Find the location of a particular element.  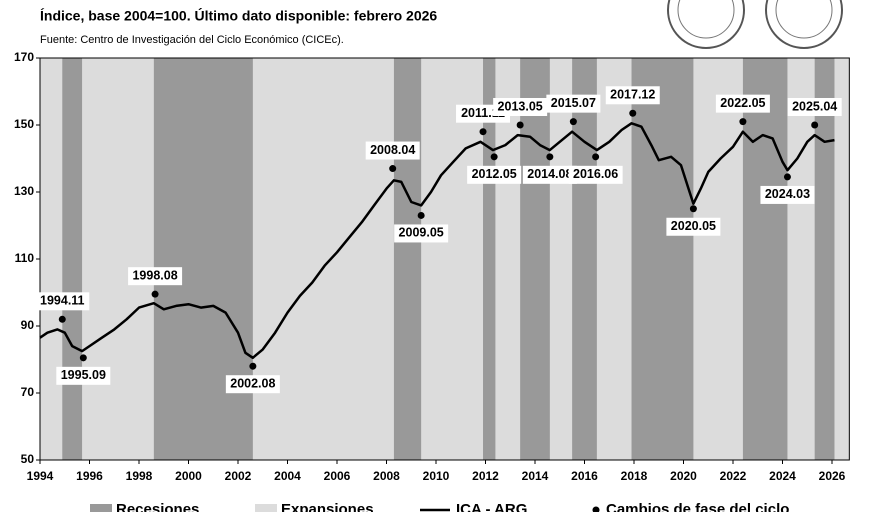

turning-point-label: 2002.08 is located at coordinates (252, 383).